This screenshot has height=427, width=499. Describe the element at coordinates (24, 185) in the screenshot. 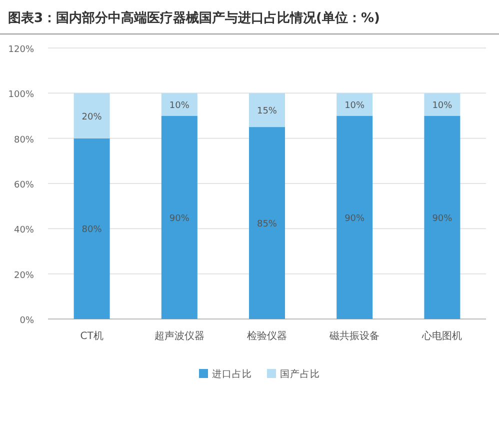

I see `y-tick-label: 60%` at that location.